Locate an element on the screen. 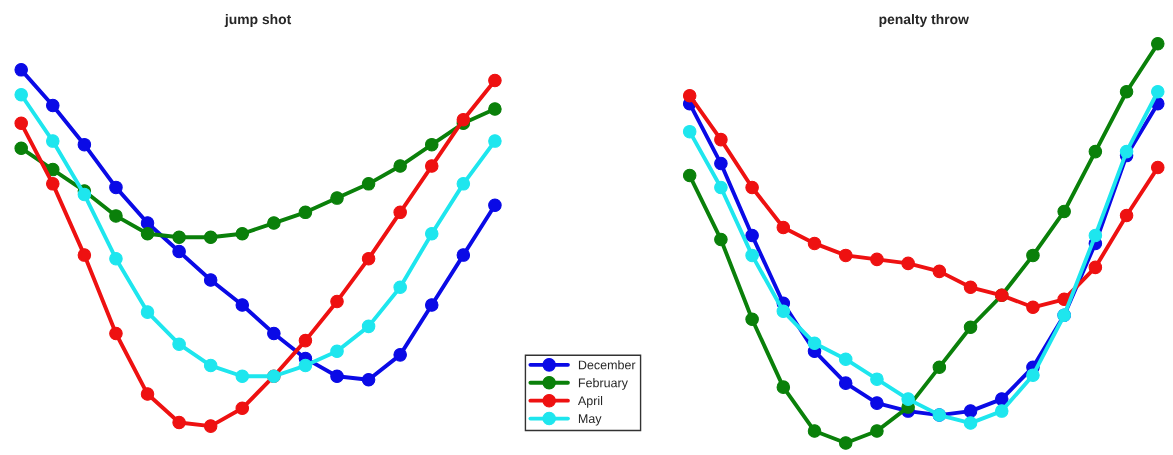  legend-label: May is located at coordinates (590, 420).